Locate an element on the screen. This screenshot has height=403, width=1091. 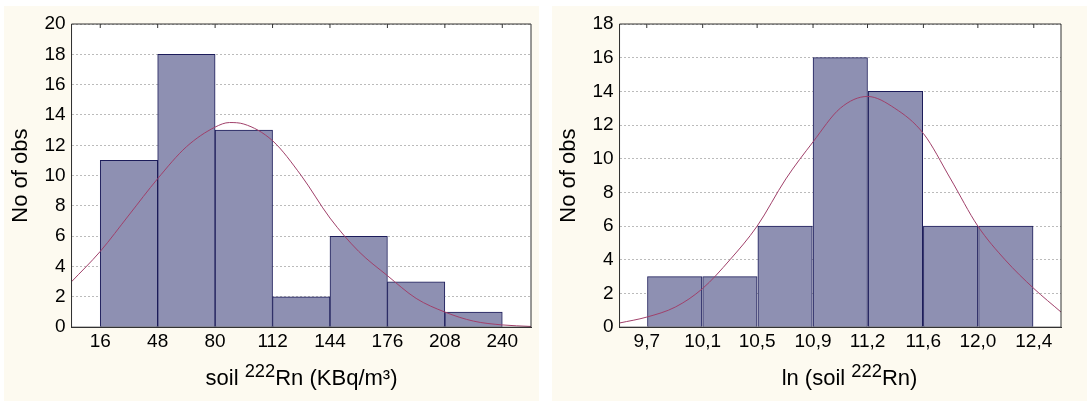
x-tick-label: 11,6 is located at coordinates (923, 340).